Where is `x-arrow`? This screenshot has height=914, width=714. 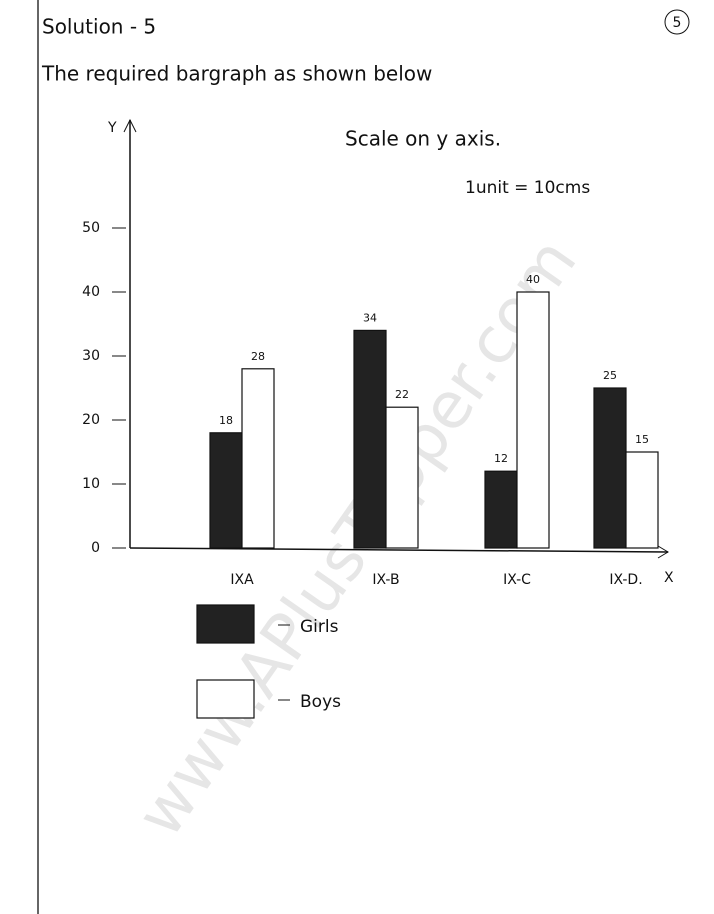
x-arrow is located at coordinates (663, 552).